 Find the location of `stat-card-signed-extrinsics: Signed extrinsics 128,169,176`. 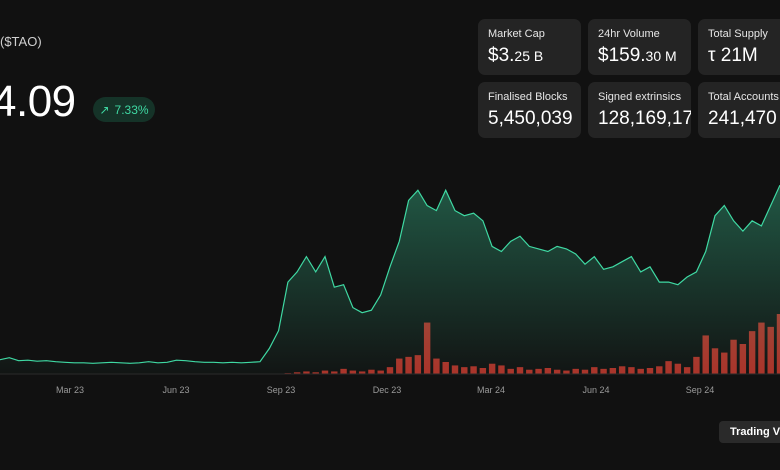

stat-card-signed-extrinsics: Signed extrinsics 128,169,176 is located at coordinates (639, 110).